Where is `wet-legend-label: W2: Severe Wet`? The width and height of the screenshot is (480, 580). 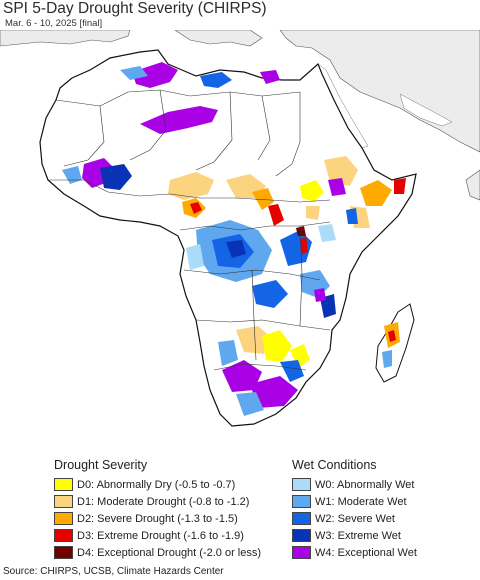
wet-legend-label: W2: Severe Wet is located at coordinates (355, 518).